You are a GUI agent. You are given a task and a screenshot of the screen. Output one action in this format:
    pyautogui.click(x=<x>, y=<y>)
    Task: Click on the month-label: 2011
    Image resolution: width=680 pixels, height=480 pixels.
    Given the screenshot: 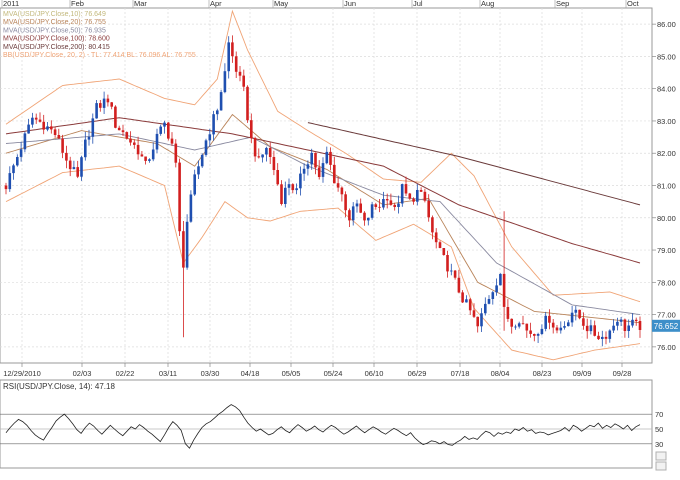 What is the action you would take?
    pyautogui.click(x=11, y=4)
    